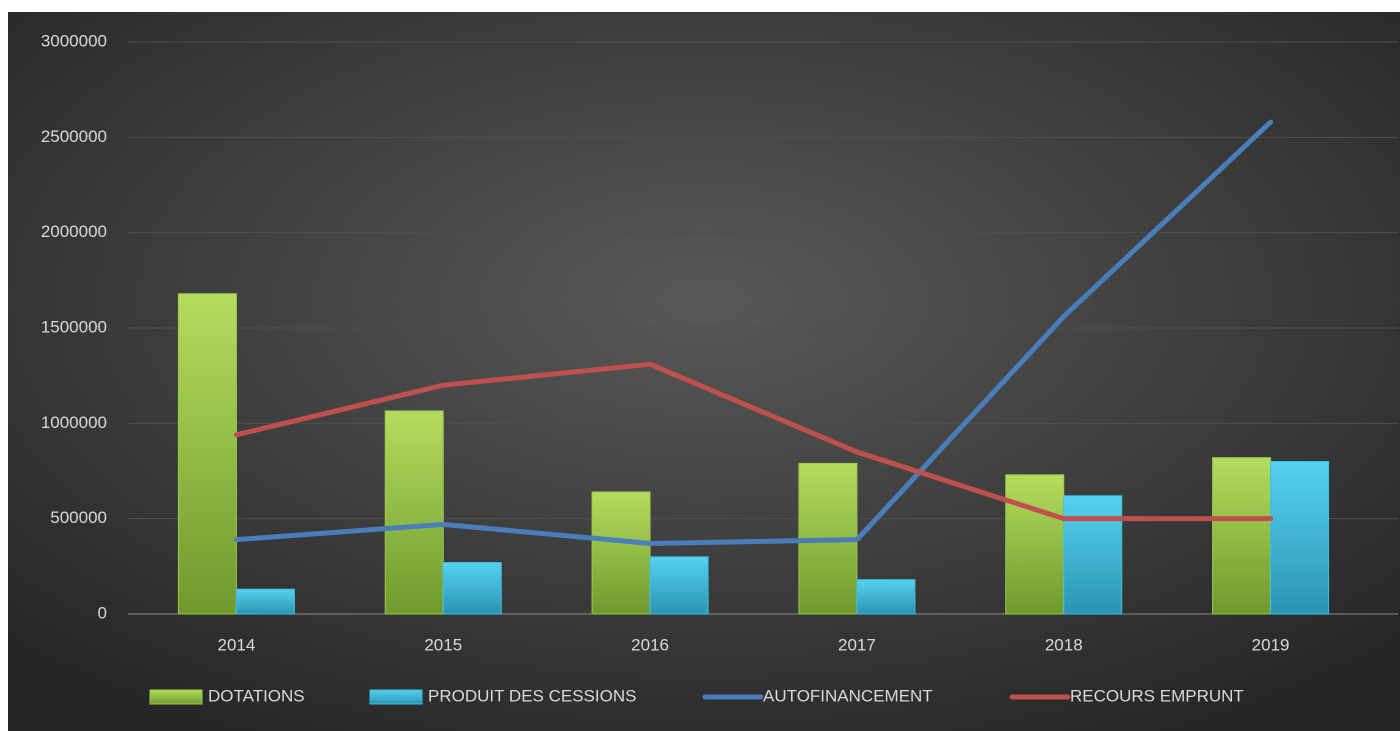 This screenshot has height=731, width=1400. Describe the element at coordinates (256, 695) in the screenshot. I see `legend-label: DOTATIONS` at that location.